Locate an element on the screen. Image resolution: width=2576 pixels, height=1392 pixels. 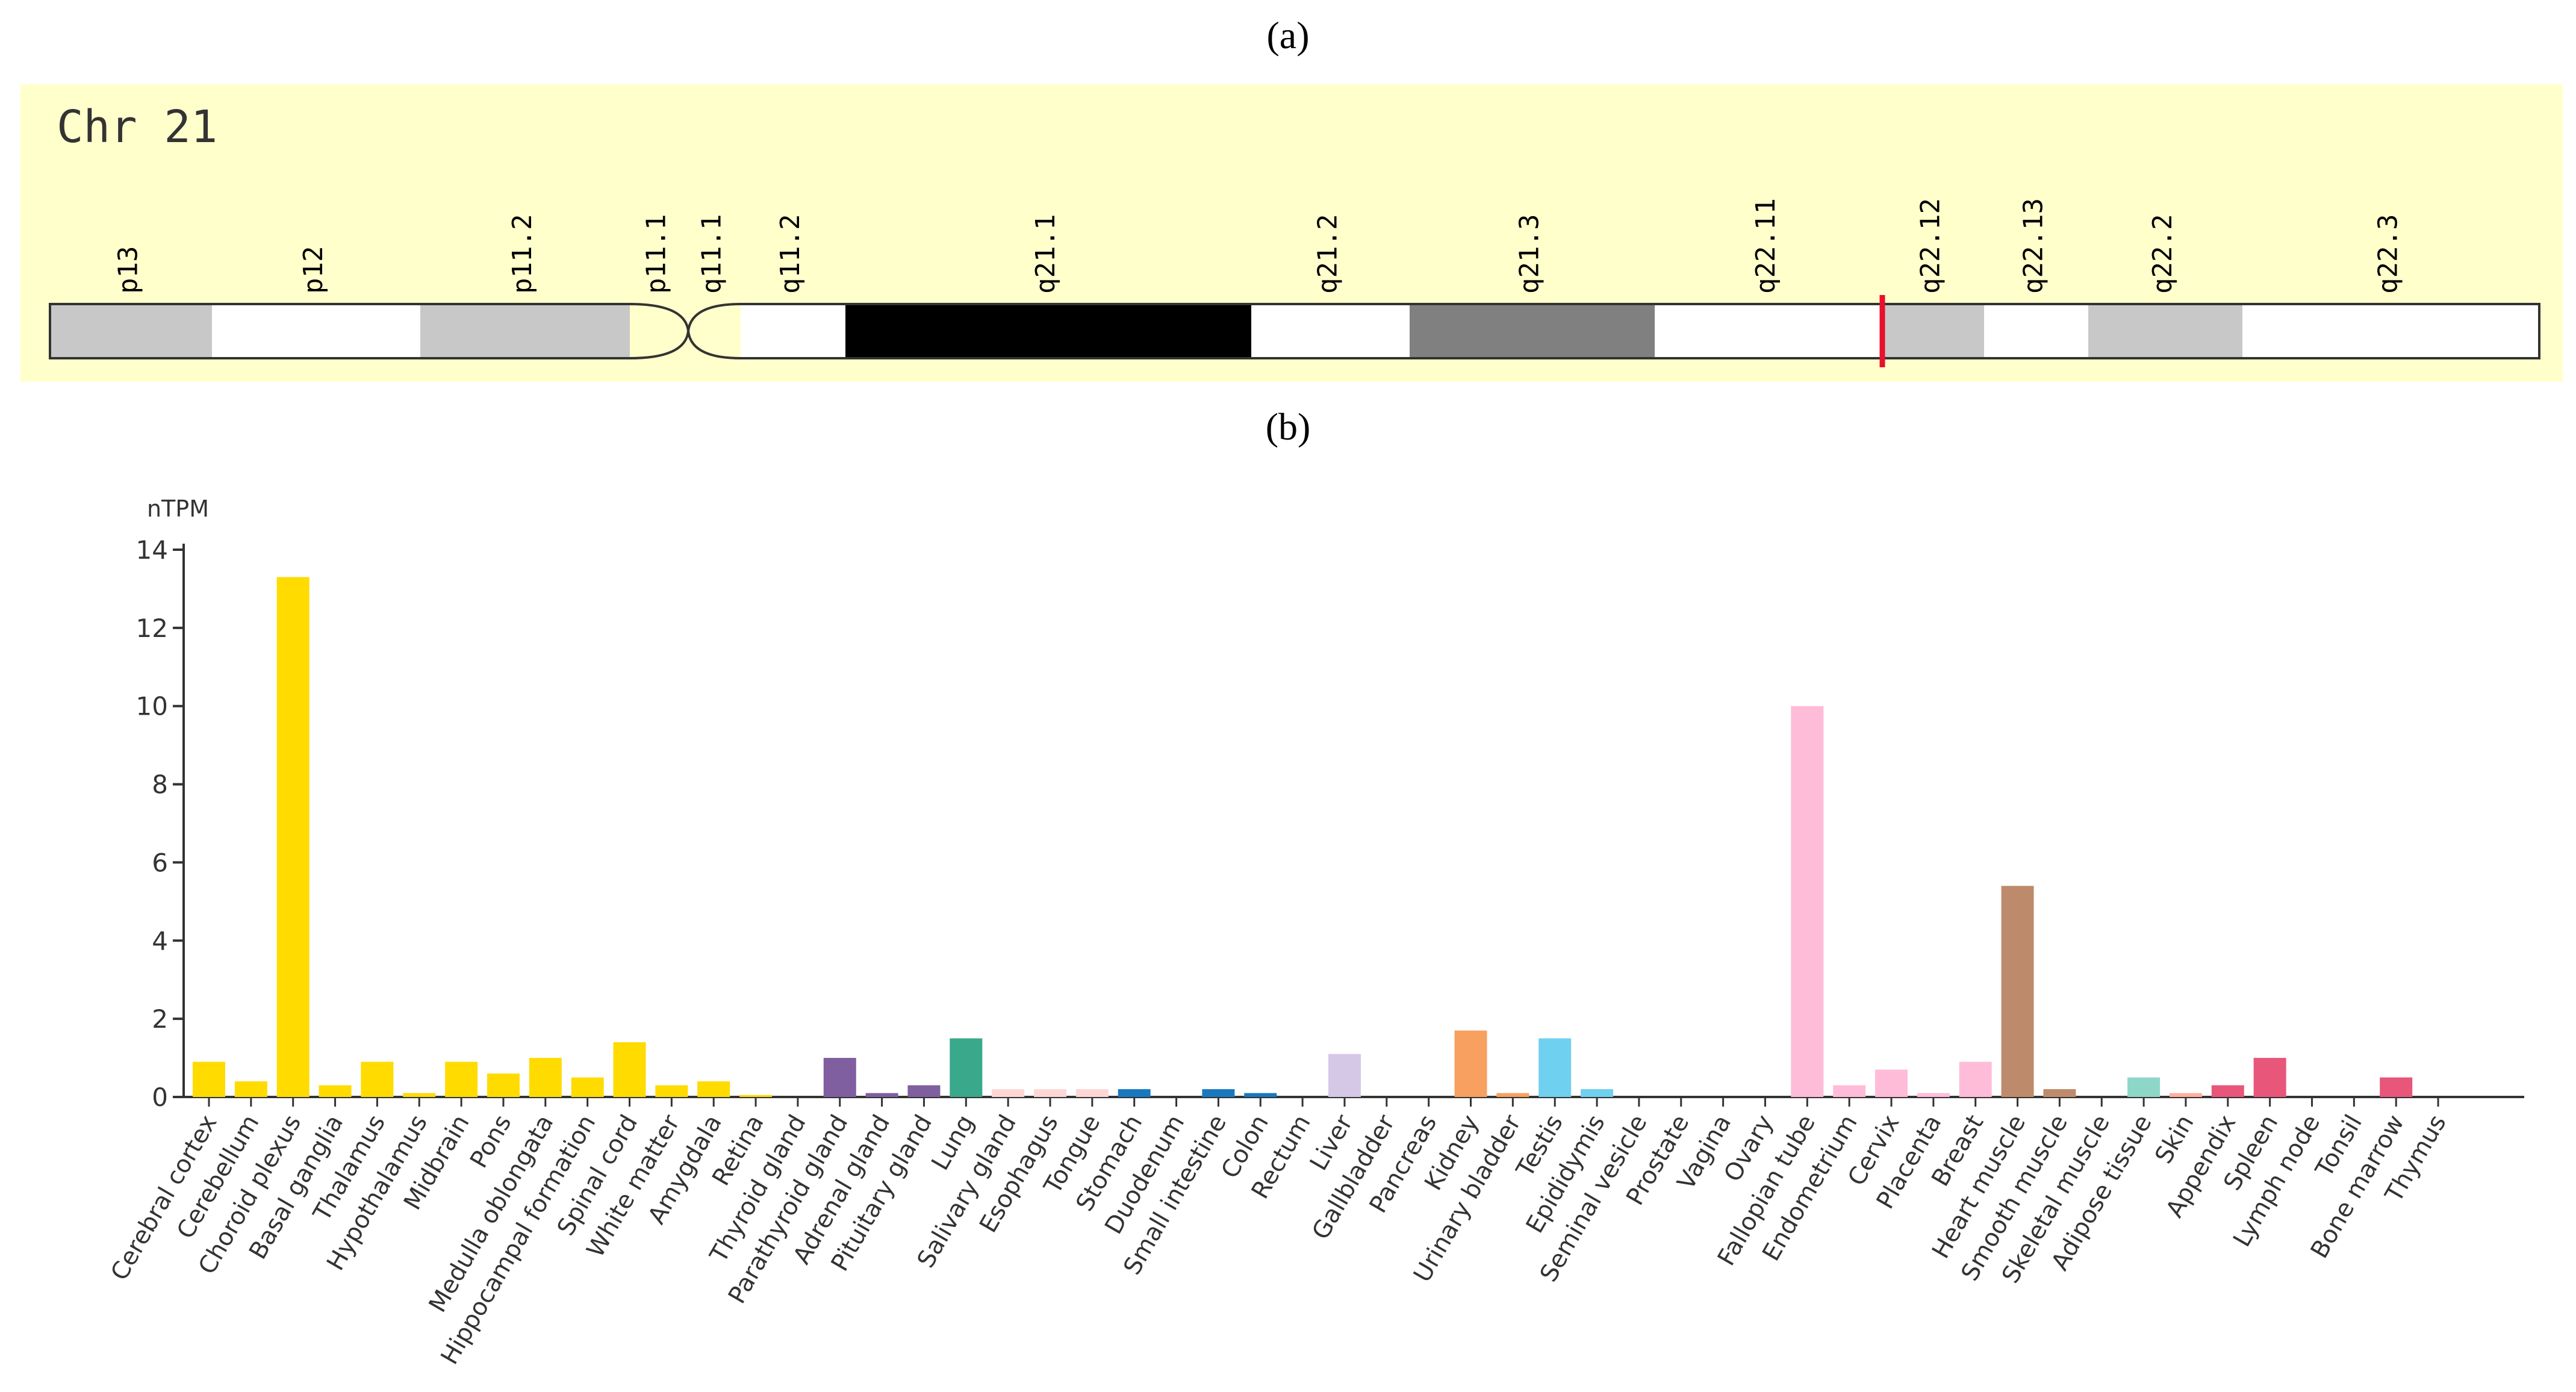
band-label-q22-12: q22.12 is located at coordinates (1931, 246).